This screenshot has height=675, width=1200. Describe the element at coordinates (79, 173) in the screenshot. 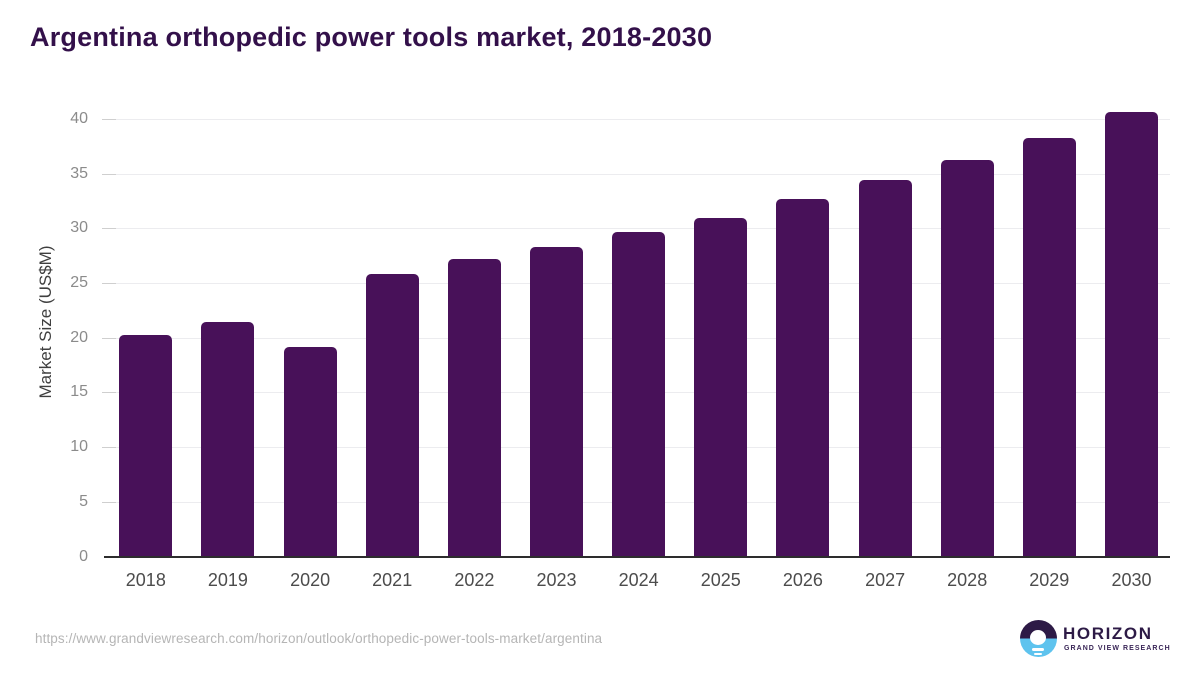

I see `y-axis-tick-label: 35` at that location.